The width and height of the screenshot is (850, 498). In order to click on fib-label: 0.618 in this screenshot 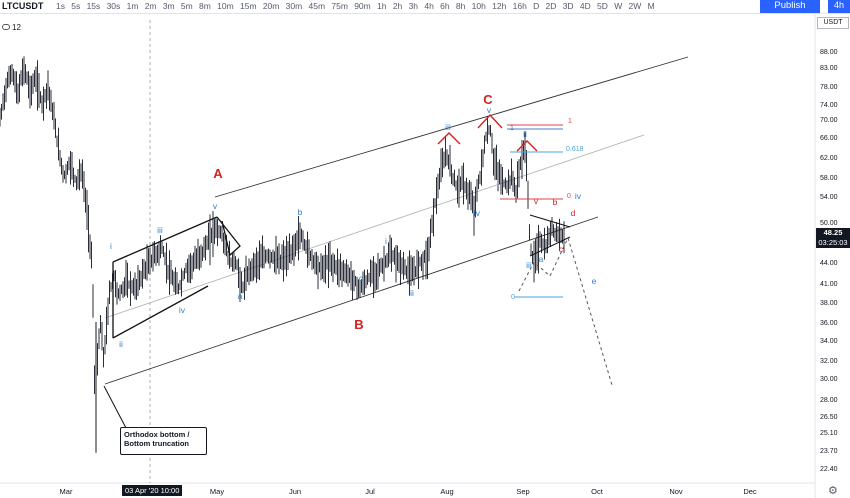, I will do `click(575, 149)`.